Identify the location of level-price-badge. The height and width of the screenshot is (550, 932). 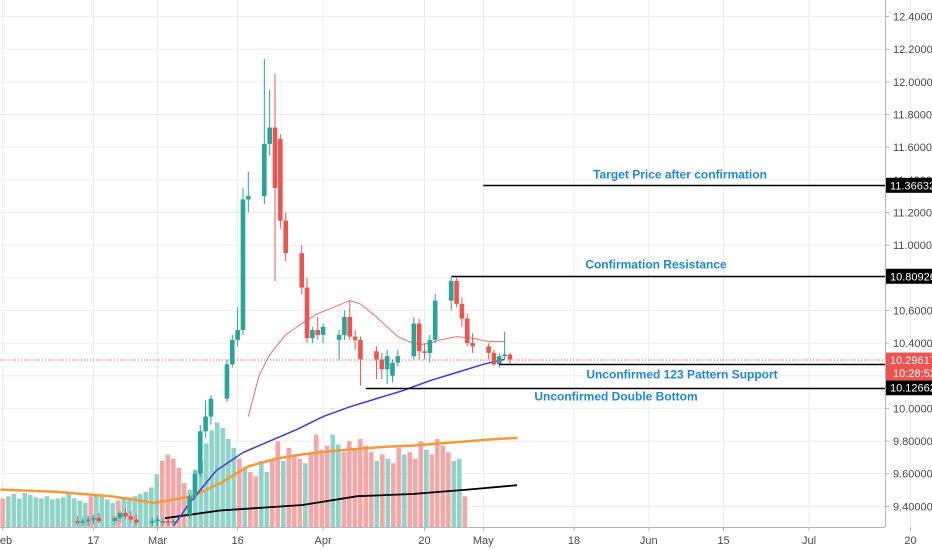
(909, 276).